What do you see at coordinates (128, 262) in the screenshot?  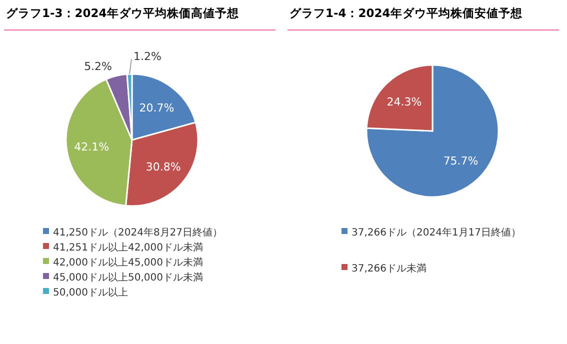 I see `legend-label: 42,000ドル以上45,000ドル未満` at bounding box center [128, 262].